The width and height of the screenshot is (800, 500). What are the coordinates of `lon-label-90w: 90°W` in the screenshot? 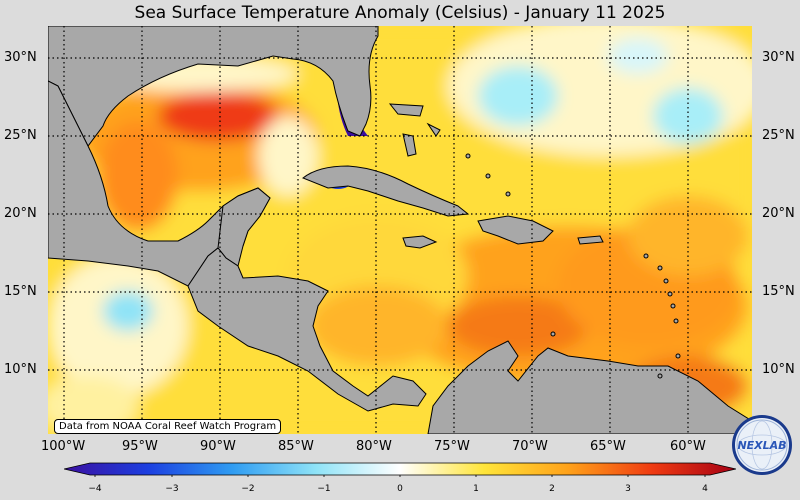 It's located at (218, 446).